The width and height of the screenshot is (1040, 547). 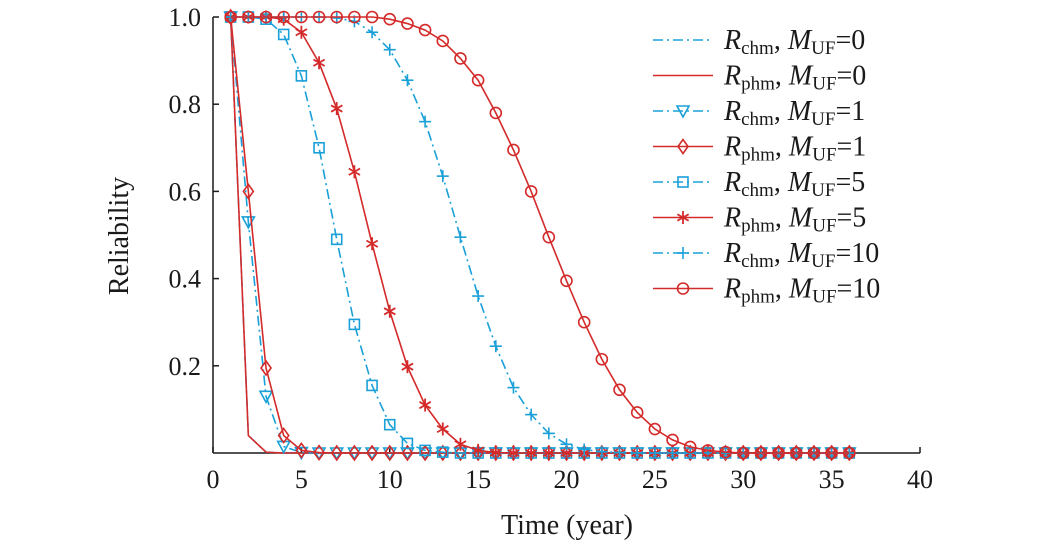 What do you see at coordinates (920, 479) in the screenshot?
I see `x-tick-label: 40` at bounding box center [920, 479].